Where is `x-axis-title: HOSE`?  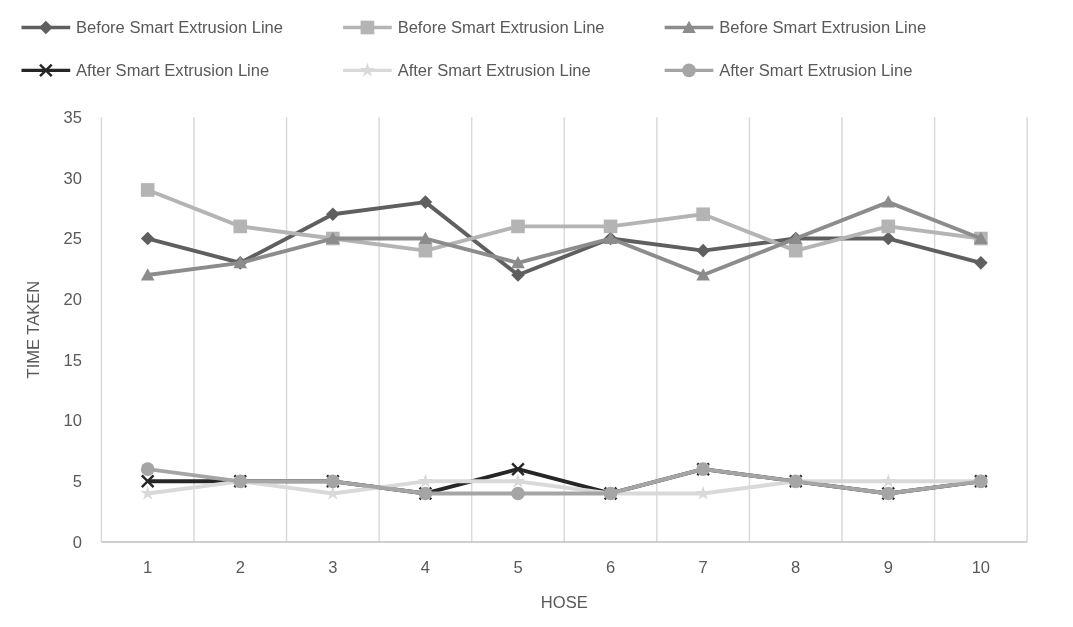
x-axis-title: HOSE is located at coordinates (564, 603).